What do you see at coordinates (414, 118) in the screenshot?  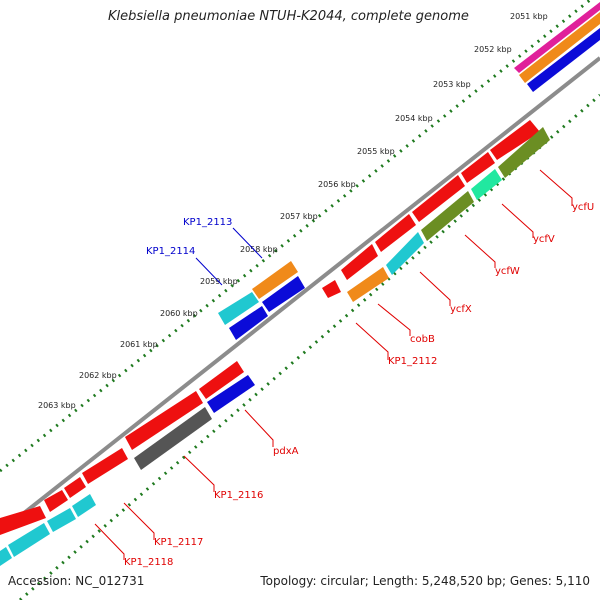 I see `scale-tick-label: 2054 kbp` at bounding box center [414, 118].